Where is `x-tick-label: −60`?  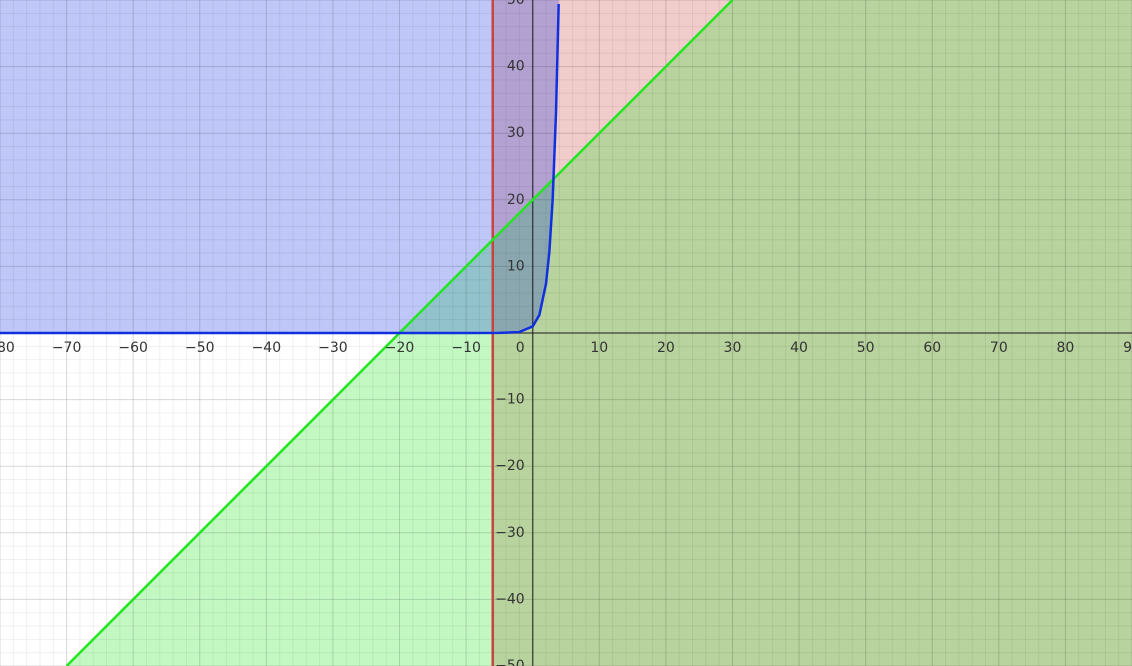
x-tick-label: −60 is located at coordinates (133, 348).